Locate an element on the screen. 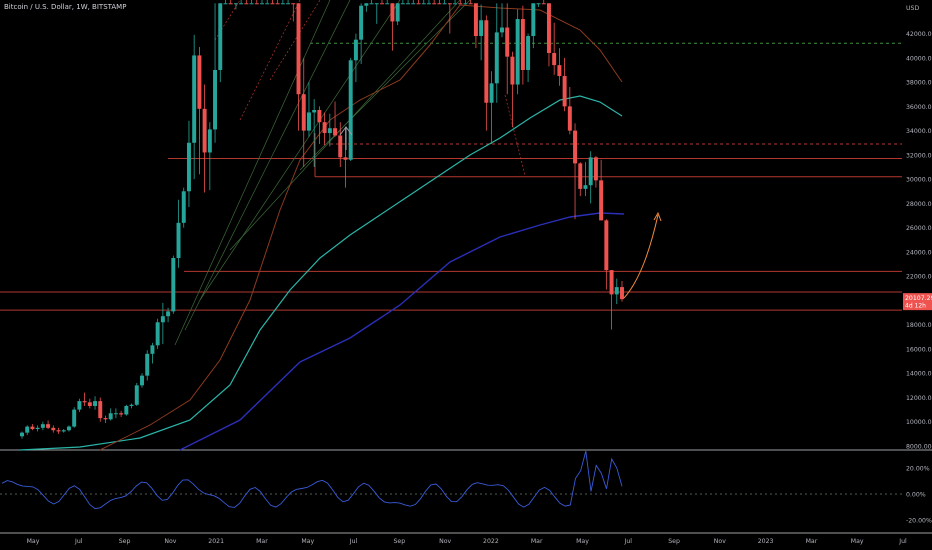 This screenshot has width=932, height=550. time-tick-label: Sep is located at coordinates (125, 541).